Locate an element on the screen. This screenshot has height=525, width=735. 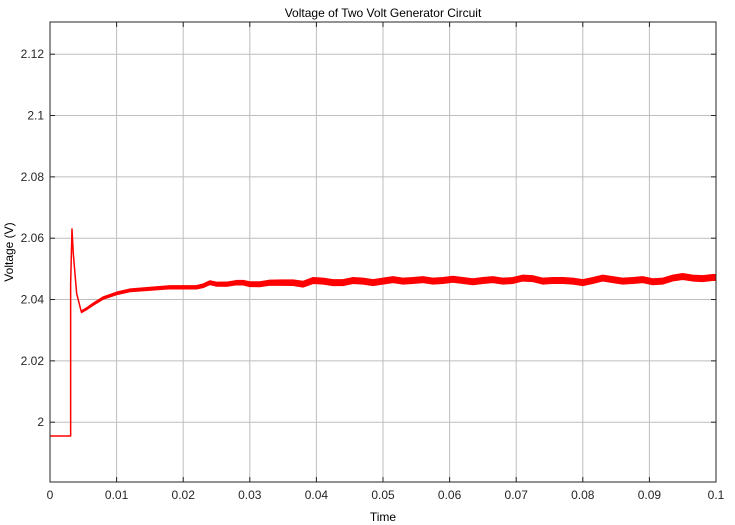
y-tick-label: 2.1 is located at coordinates (35, 116).